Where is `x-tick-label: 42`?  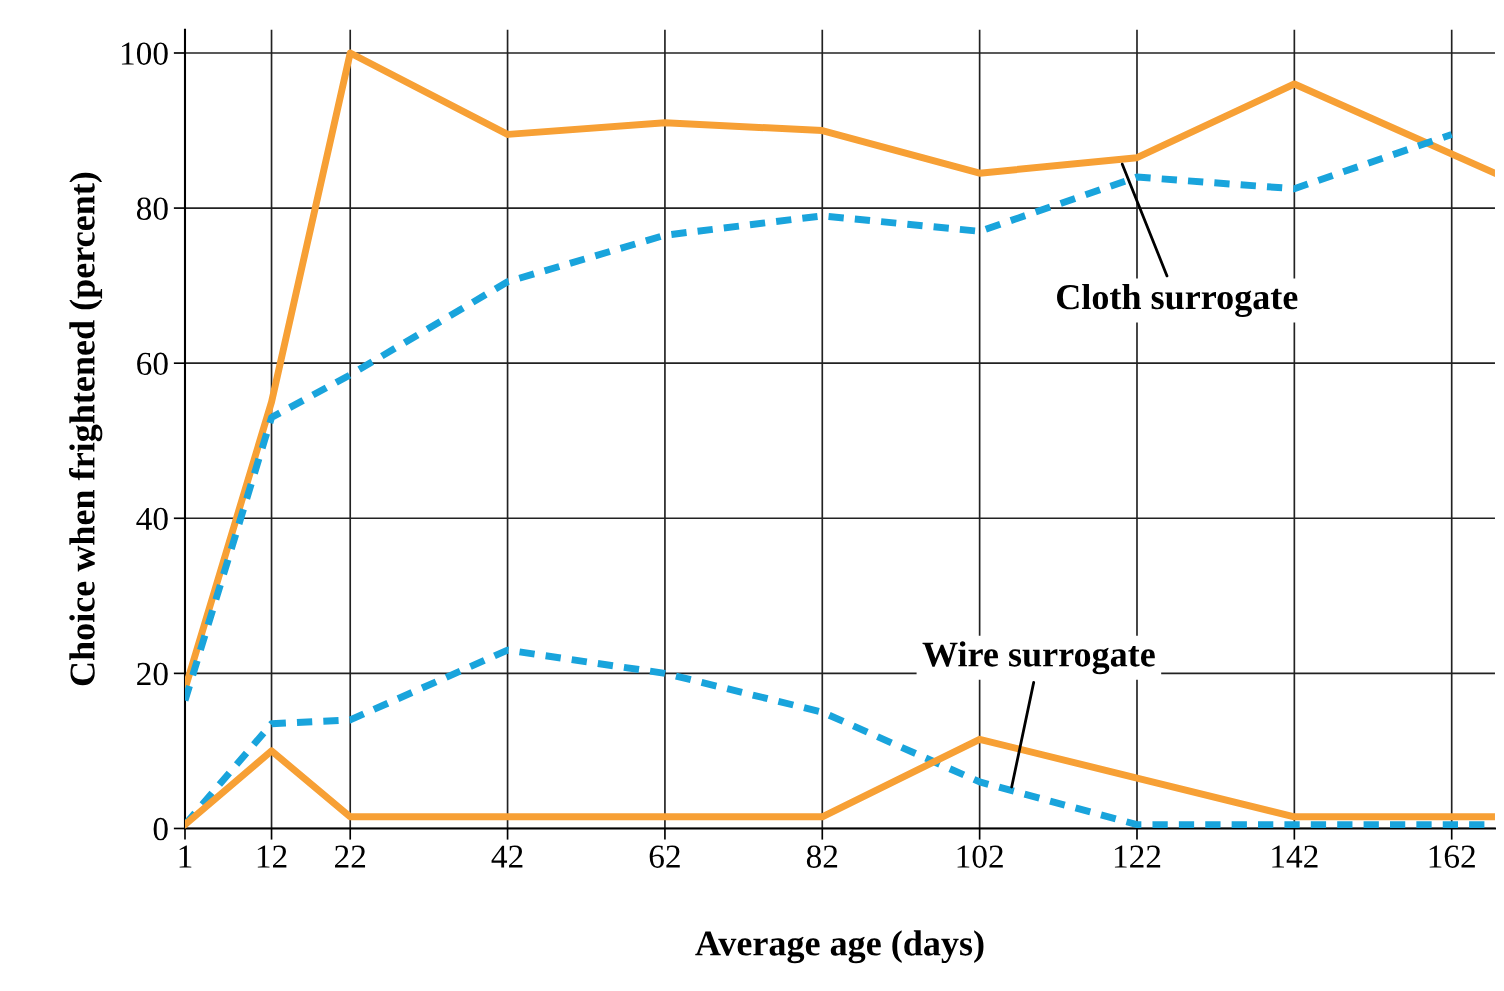 x-tick-label: 42 is located at coordinates (507, 856).